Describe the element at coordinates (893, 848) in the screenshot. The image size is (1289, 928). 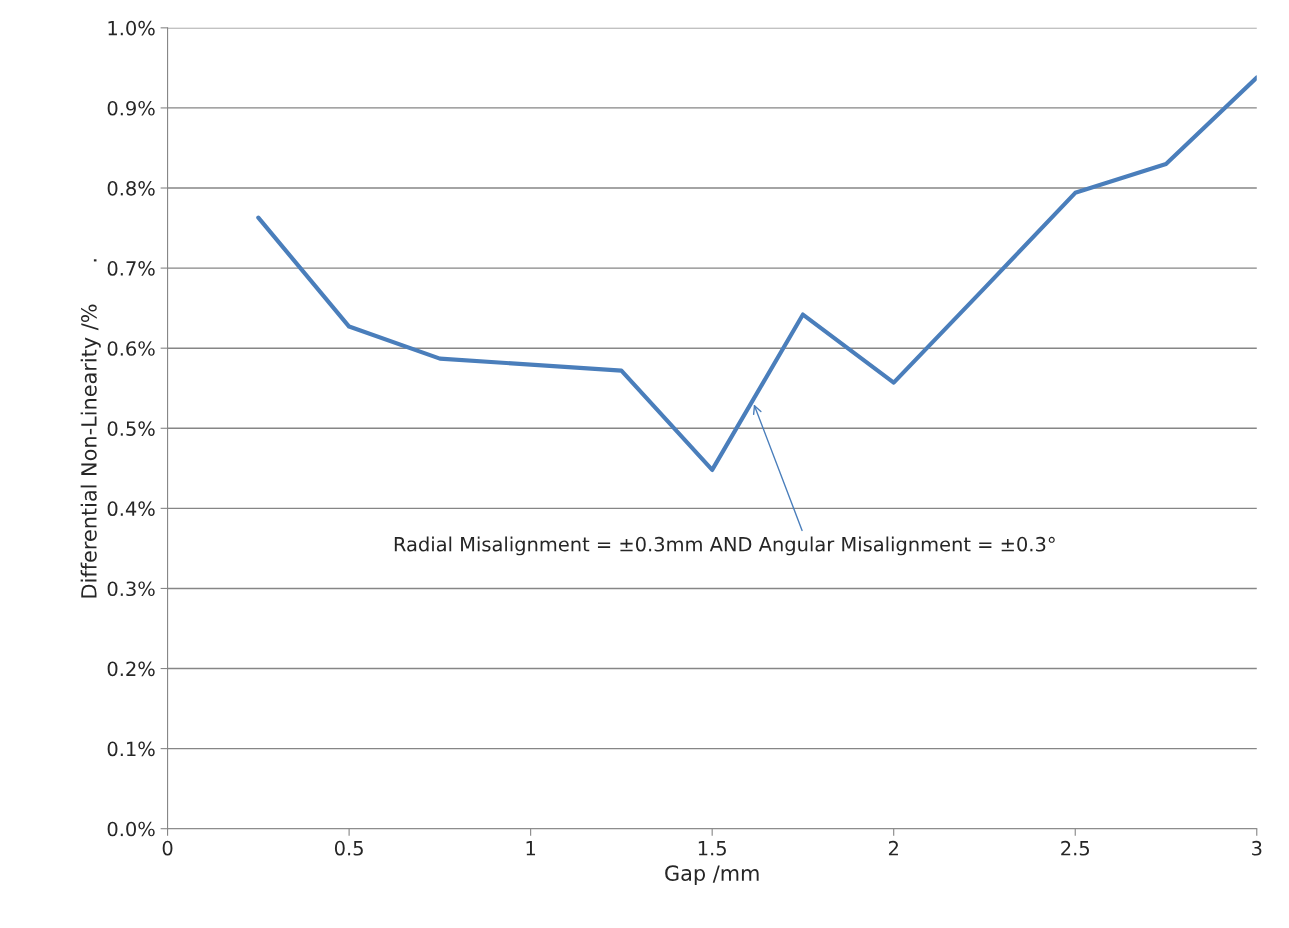
I see `x-tick-label: 2` at that location.